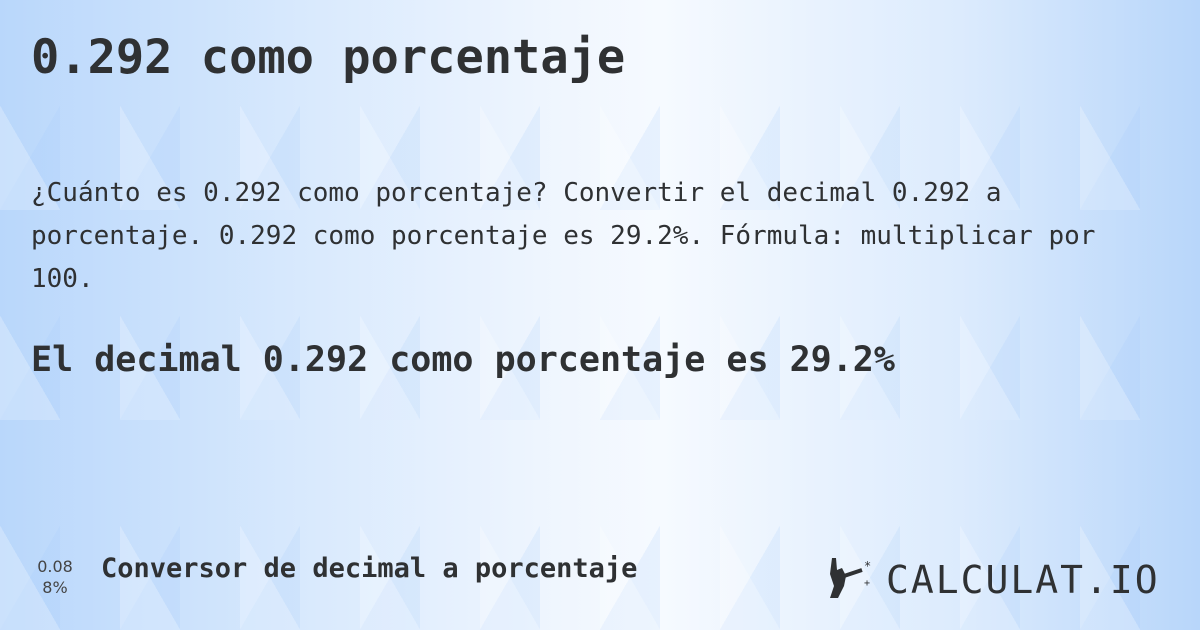  What do you see at coordinates (328, 57) in the screenshot?
I see `page-title: 0.292 como porcentaje` at bounding box center [328, 57].